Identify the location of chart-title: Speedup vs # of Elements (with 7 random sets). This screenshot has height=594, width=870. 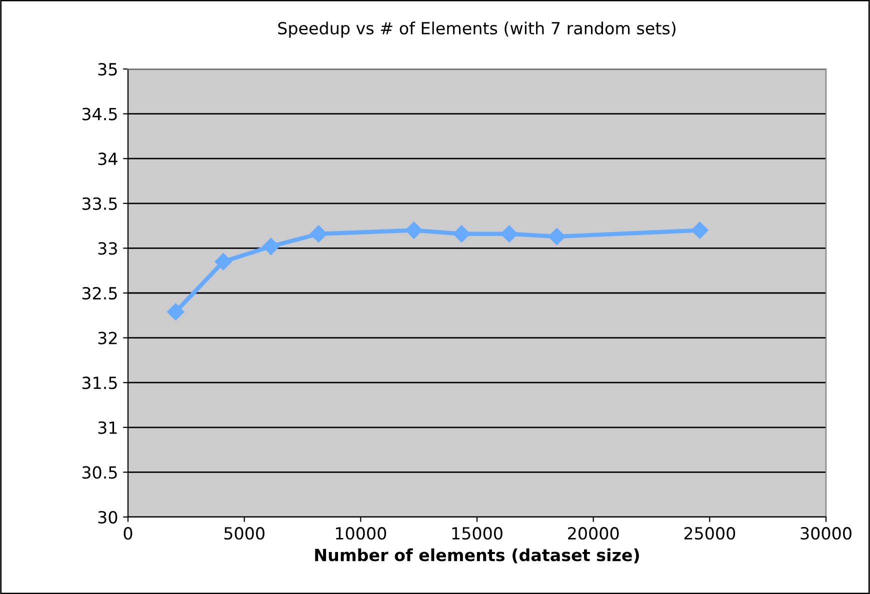
(477, 30).